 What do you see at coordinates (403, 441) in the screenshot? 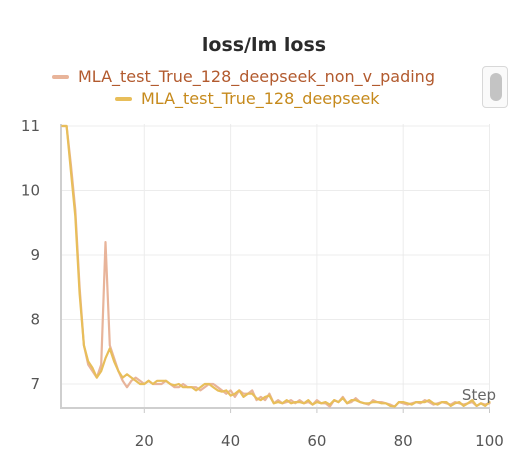
I see `x-tick-label: 80` at bounding box center [403, 441].